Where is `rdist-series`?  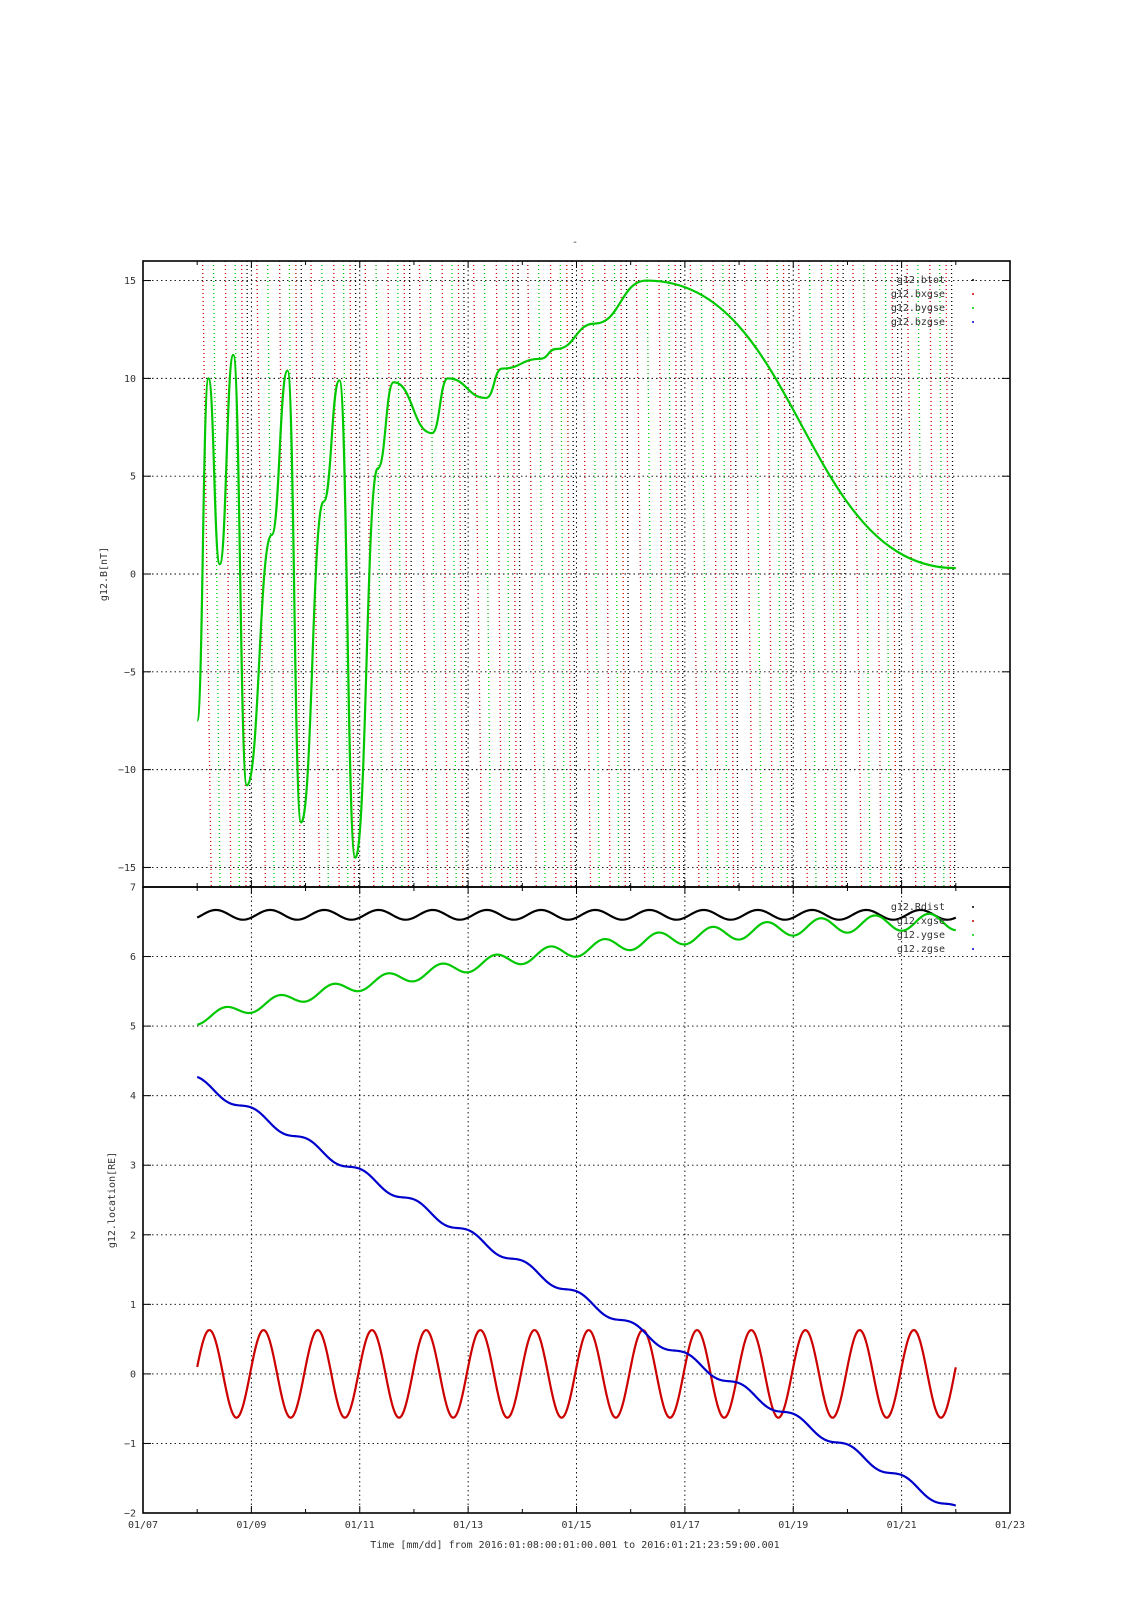
rdist-series is located at coordinates (576, 914).